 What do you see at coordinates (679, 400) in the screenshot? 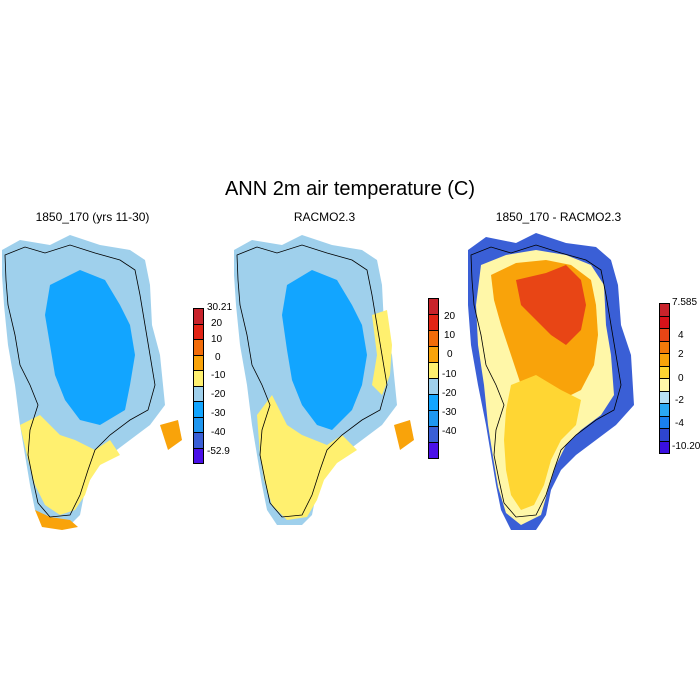
I see `colorbar-label: -2` at bounding box center [679, 400].